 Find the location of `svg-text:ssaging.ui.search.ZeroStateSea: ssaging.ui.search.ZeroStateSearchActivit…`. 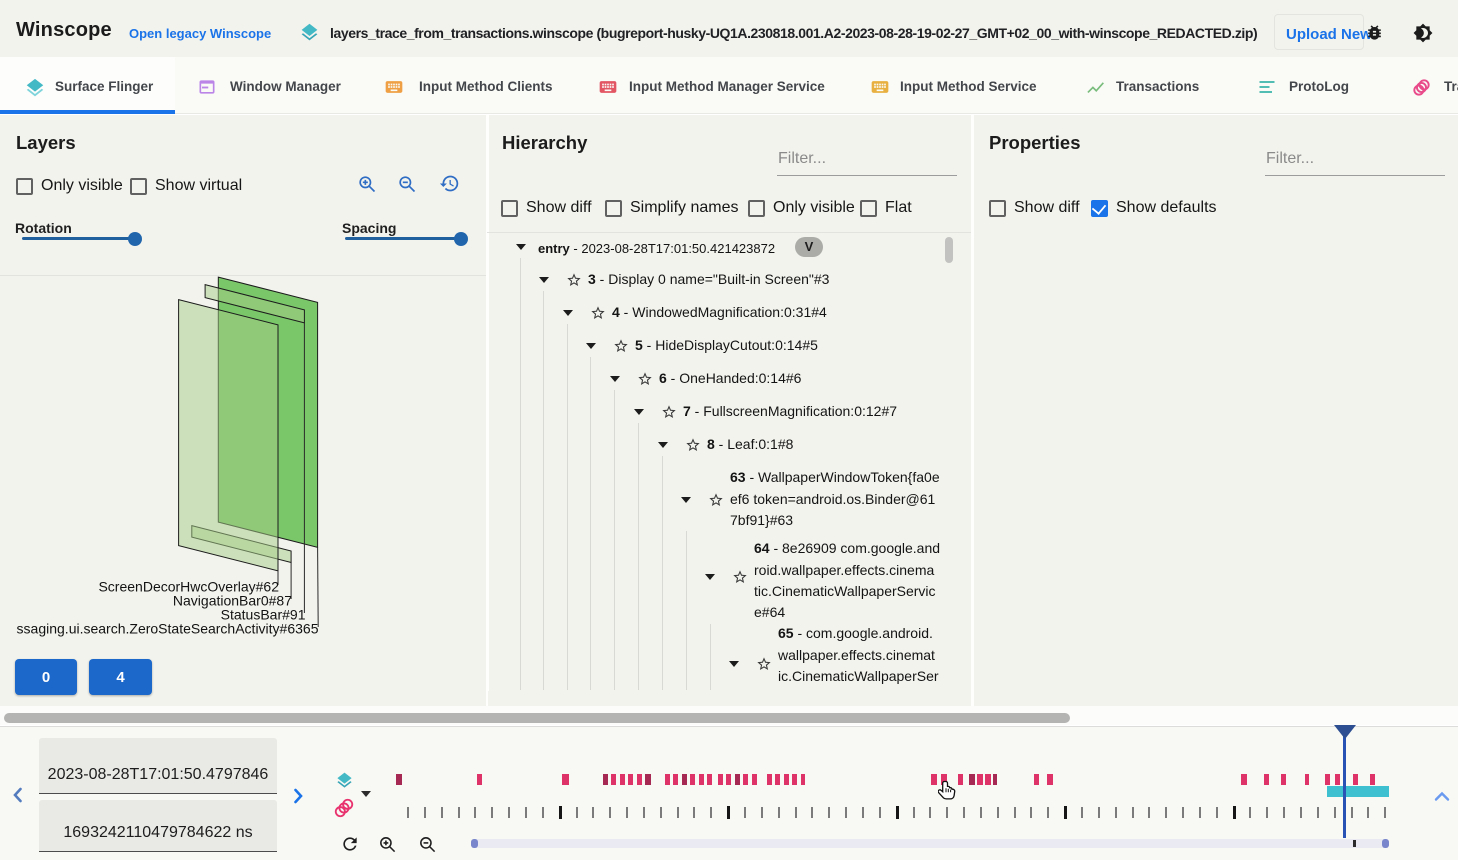

svg-text:ssaging.ui.search.ZeroStateSea: ssaging.ui.search.ZeroStateSearchActivit… is located at coordinates (168, 629).